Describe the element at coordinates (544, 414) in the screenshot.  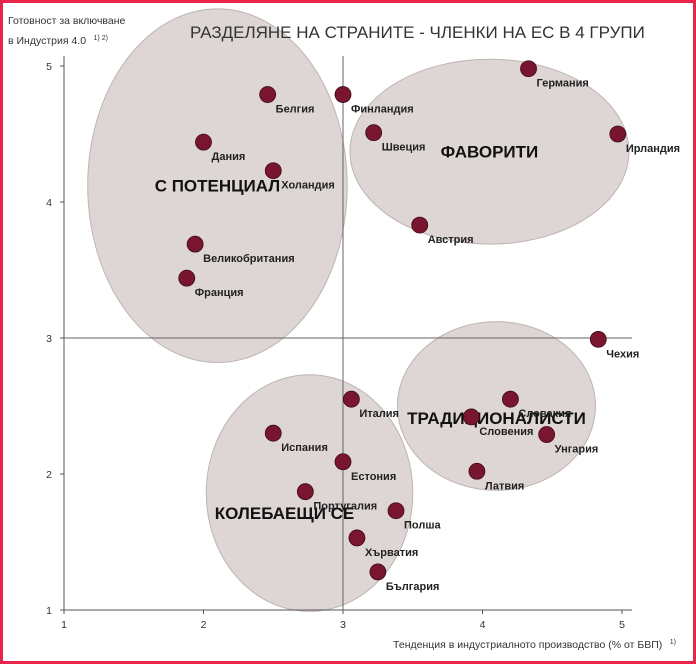
I see `point-label: Словакия` at that location.